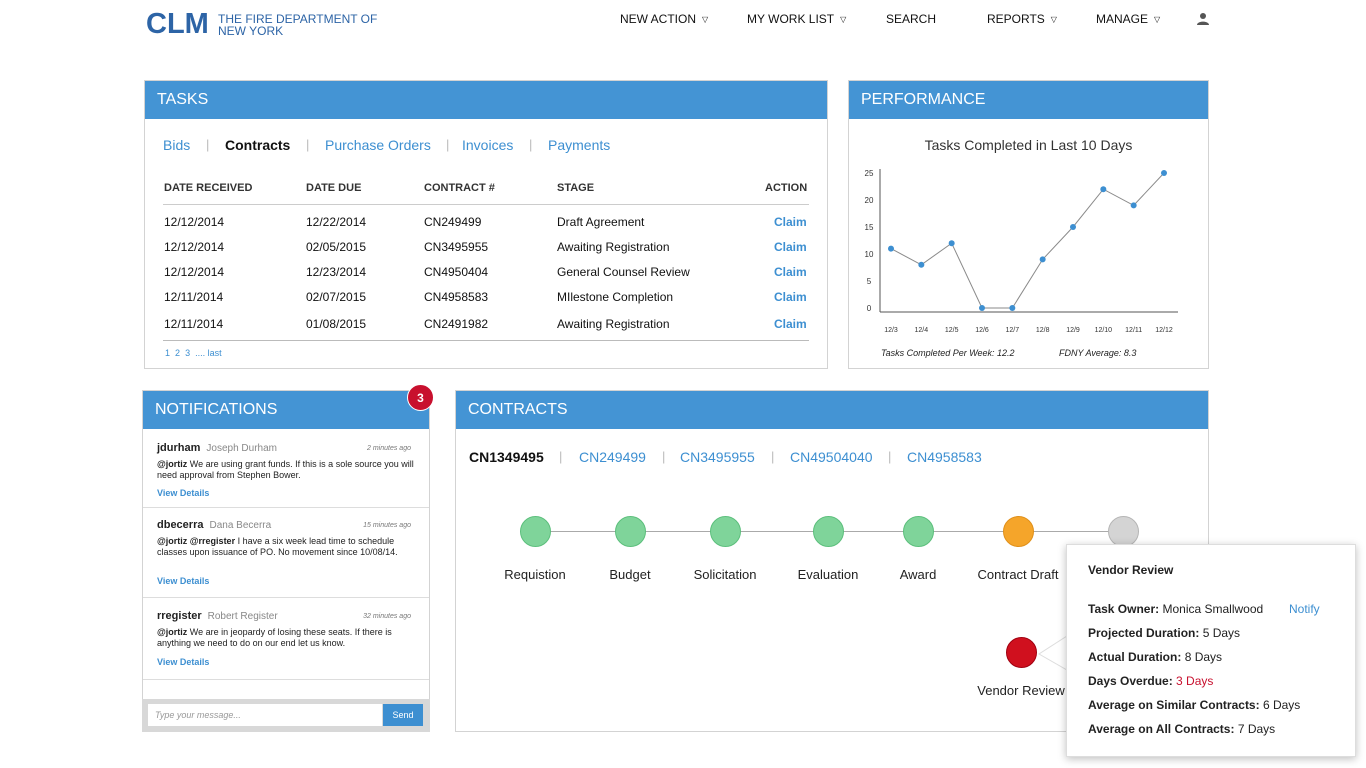 Image resolution: width=1366 pixels, height=768 pixels. What do you see at coordinates (717, 457) in the screenshot?
I see `tab-contract-cn3495955: CN3495955` at bounding box center [717, 457].